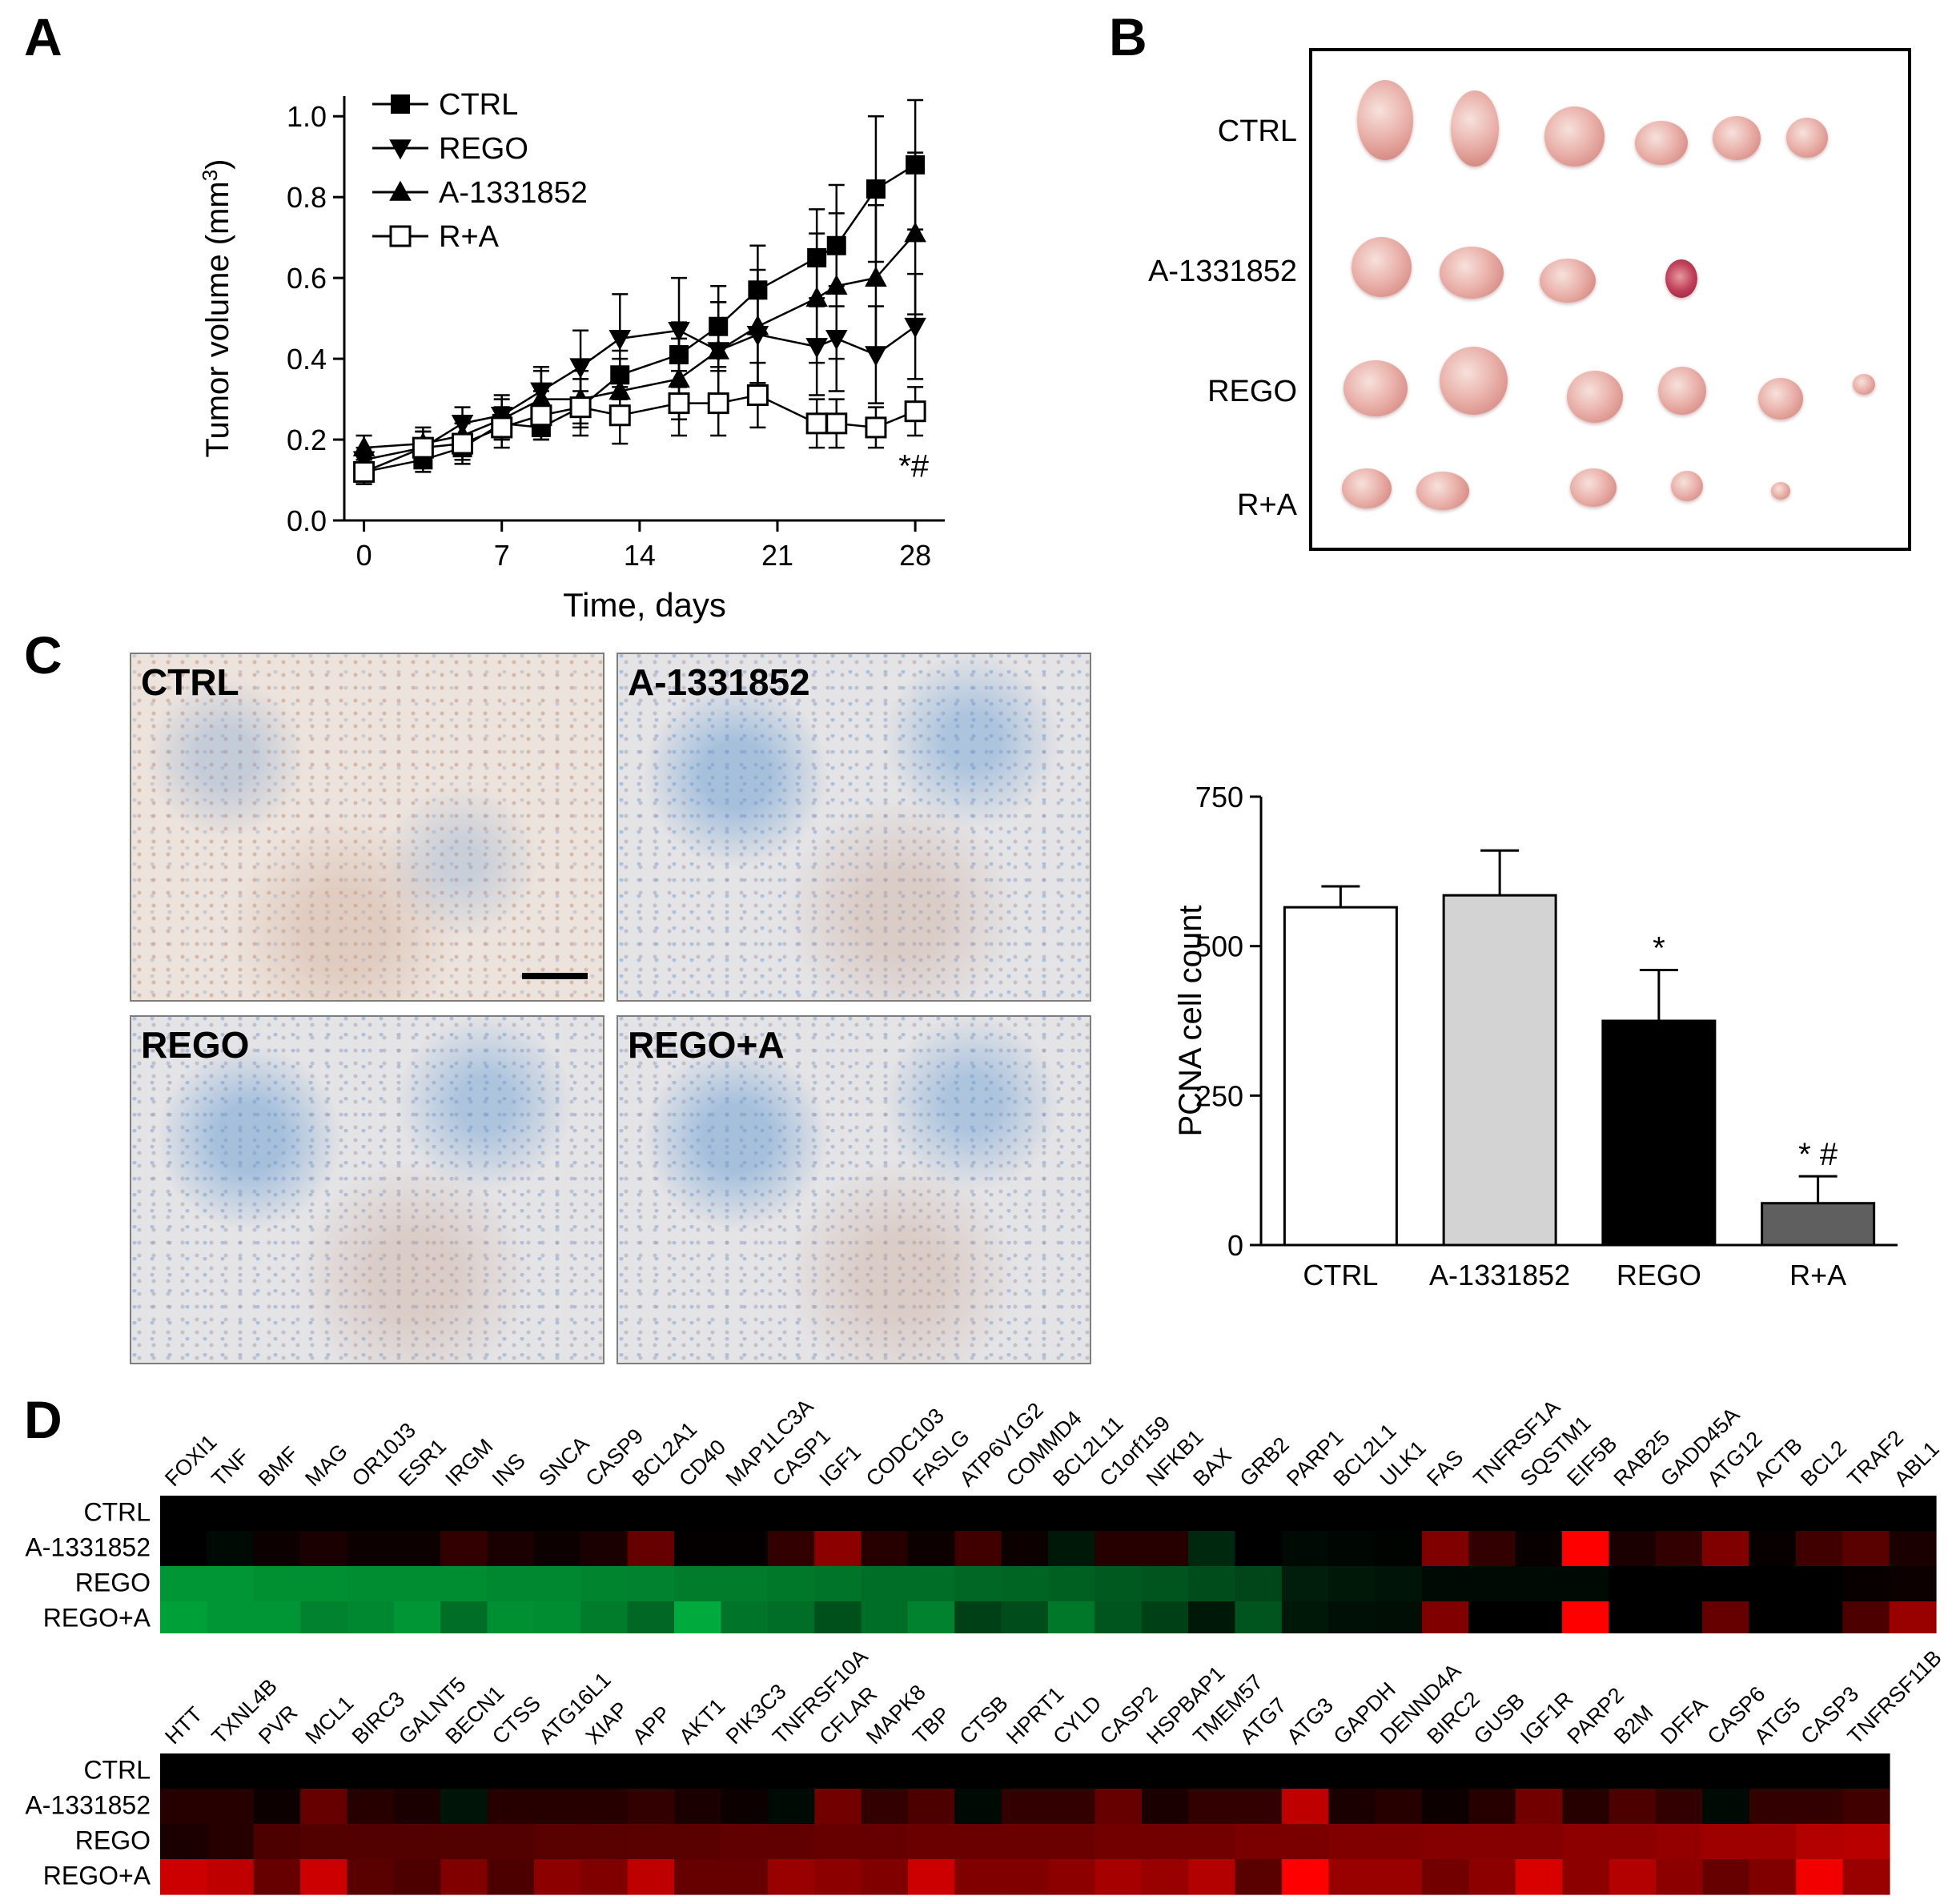 The image size is (1952, 1904). Describe the element at coordinates (307, 359) in the screenshot. I see `y-tick-label: 0.4` at that location.